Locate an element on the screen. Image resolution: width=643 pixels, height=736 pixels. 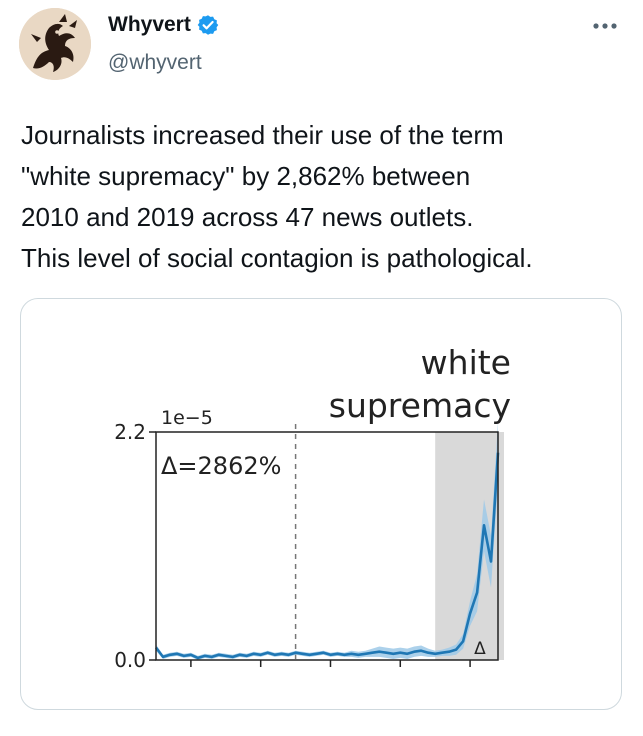
heraldic-dragon-avatar-icon is located at coordinates (55, 44).